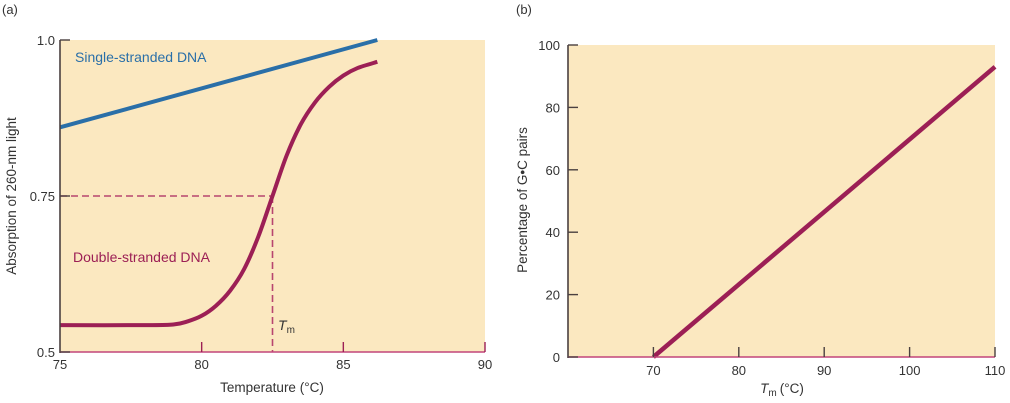 The width and height of the screenshot is (1010, 403). What do you see at coordinates (46, 352) in the screenshot?
I see `y-tick-label: 0.5` at bounding box center [46, 352].